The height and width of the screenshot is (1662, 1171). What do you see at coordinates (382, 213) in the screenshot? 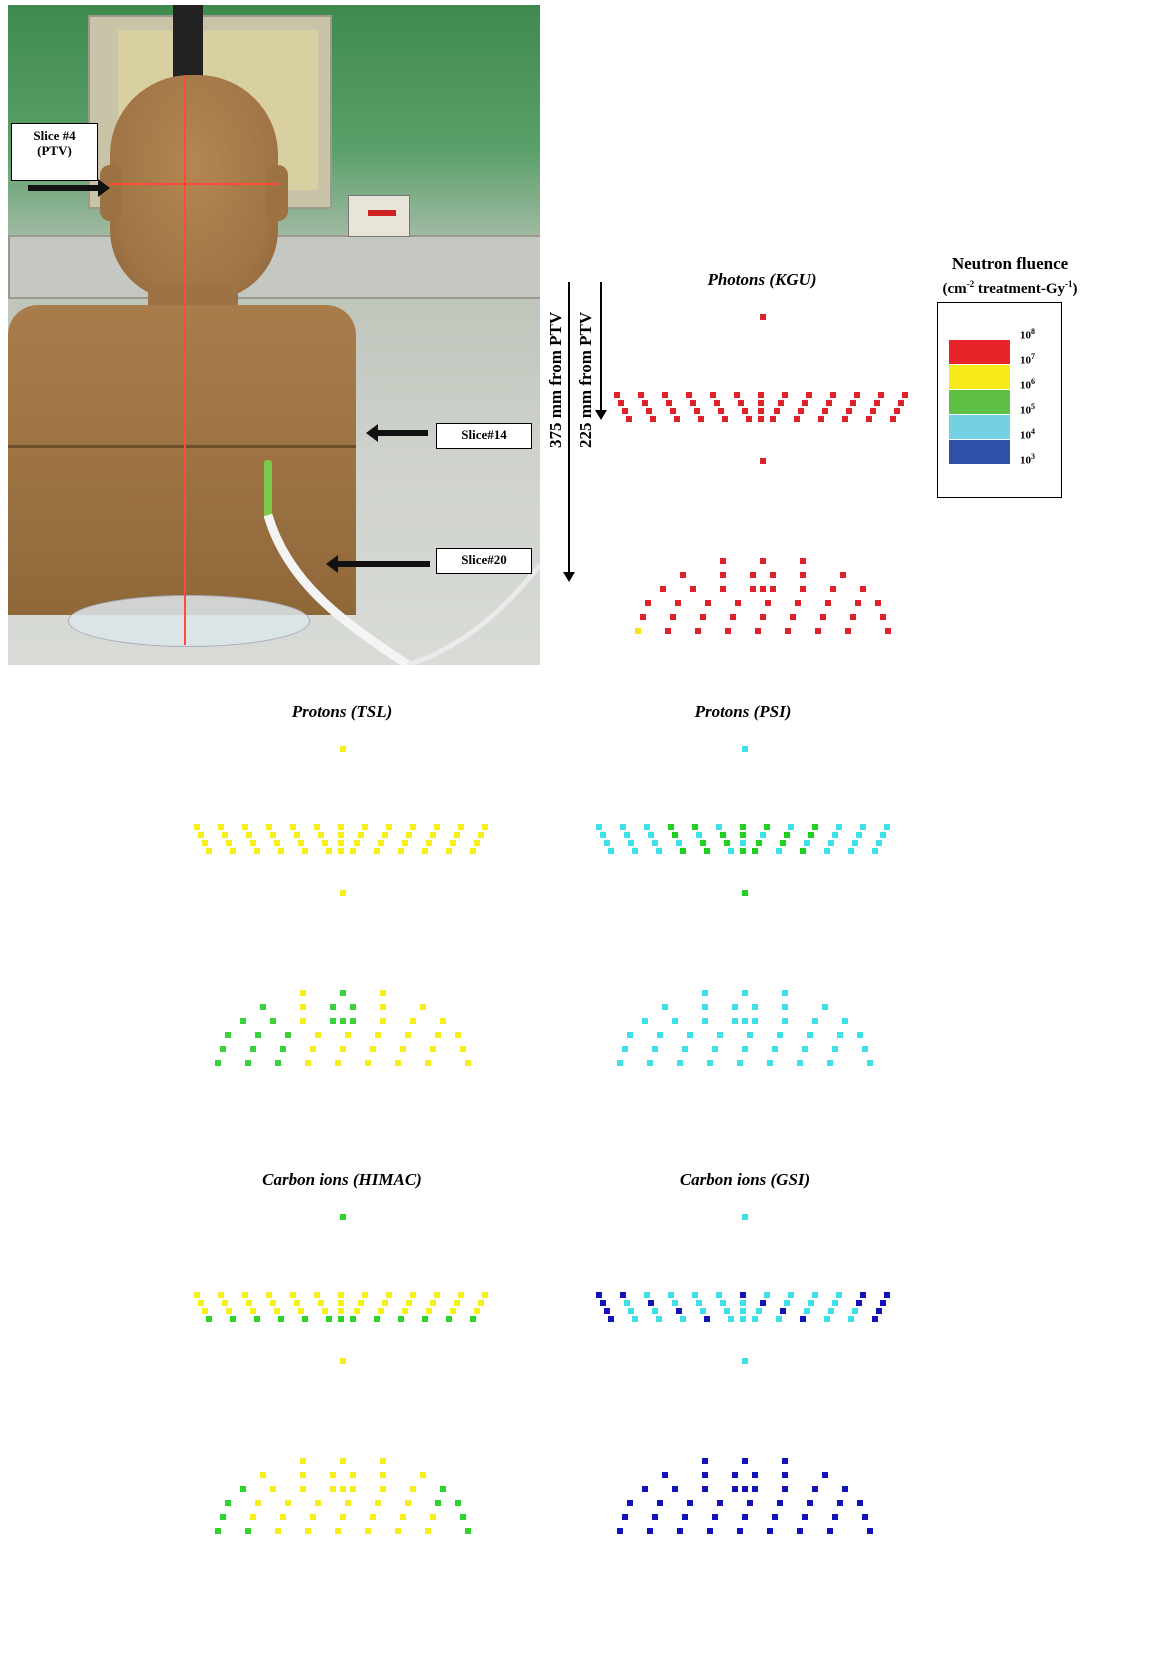
I see `meter-display` at bounding box center [382, 213].